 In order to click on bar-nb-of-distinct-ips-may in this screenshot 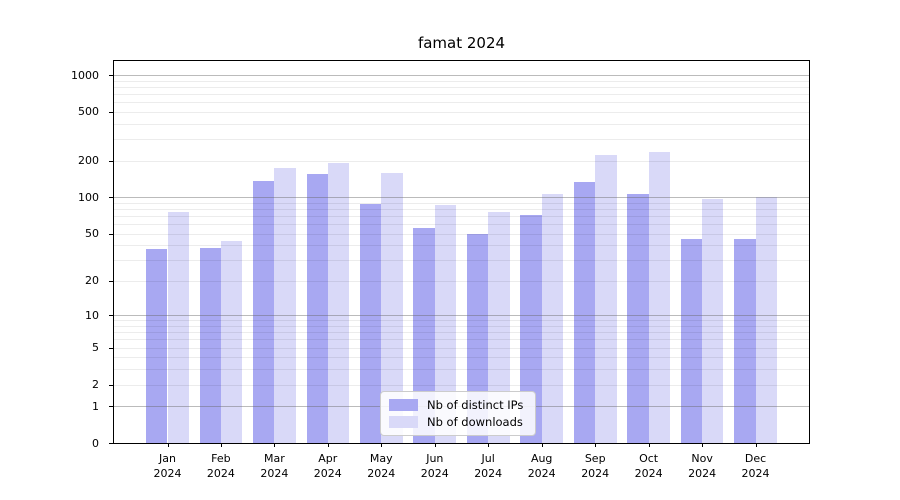, I will do `click(370, 323)`.